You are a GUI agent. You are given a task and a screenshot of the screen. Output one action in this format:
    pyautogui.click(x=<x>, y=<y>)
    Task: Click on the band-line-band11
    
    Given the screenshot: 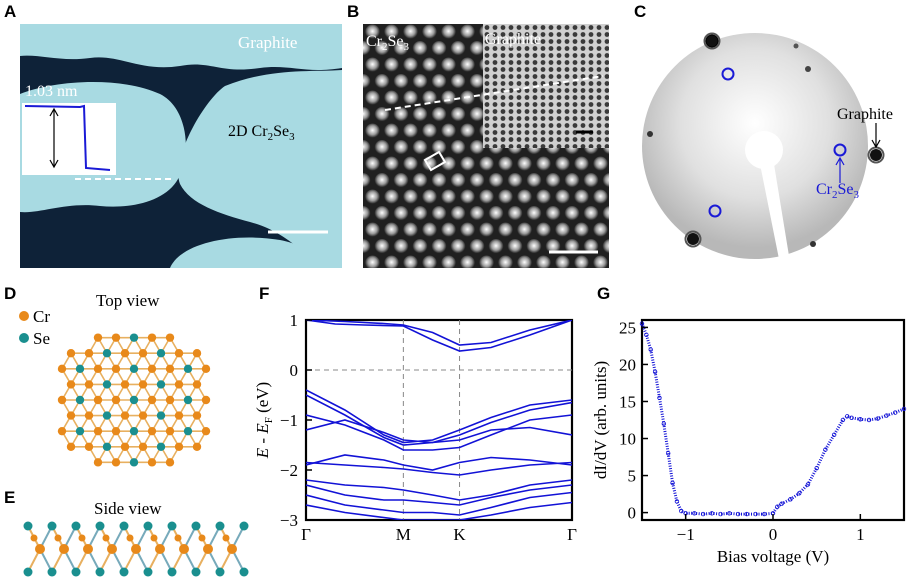 What is the action you would take?
    pyautogui.click(x=439, y=503)
    